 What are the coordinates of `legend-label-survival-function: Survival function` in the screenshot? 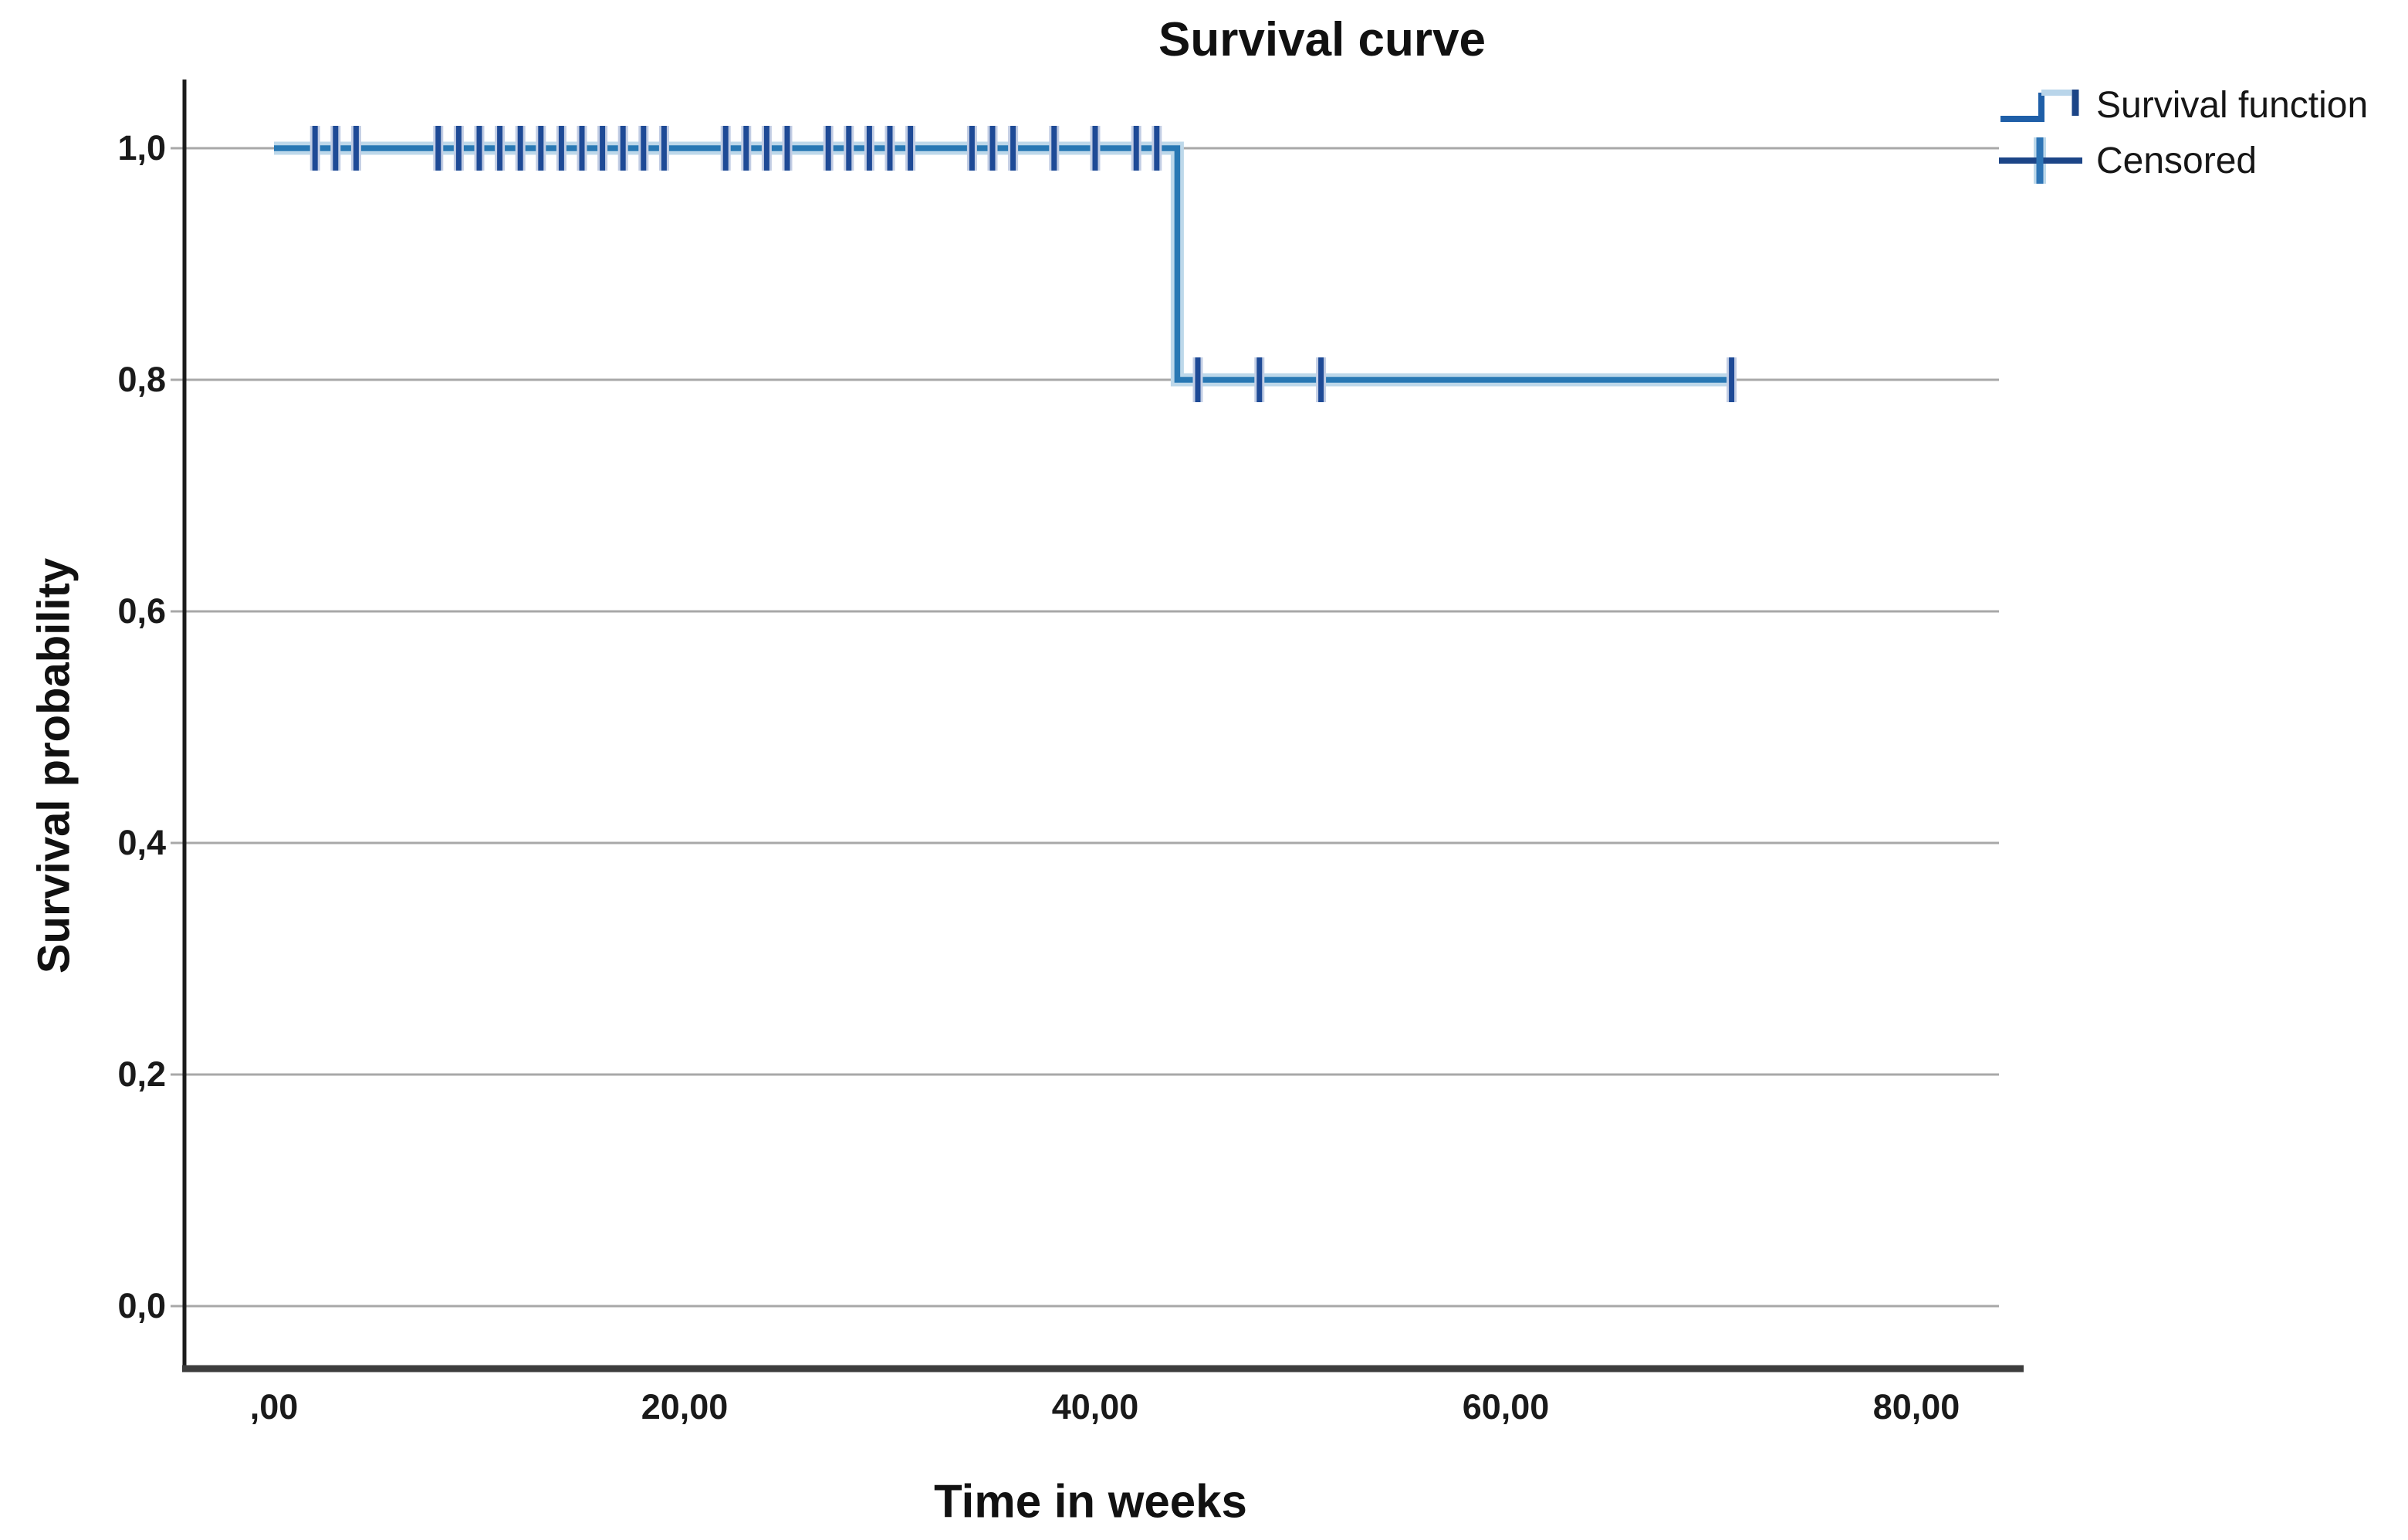 It's located at (2232, 105).